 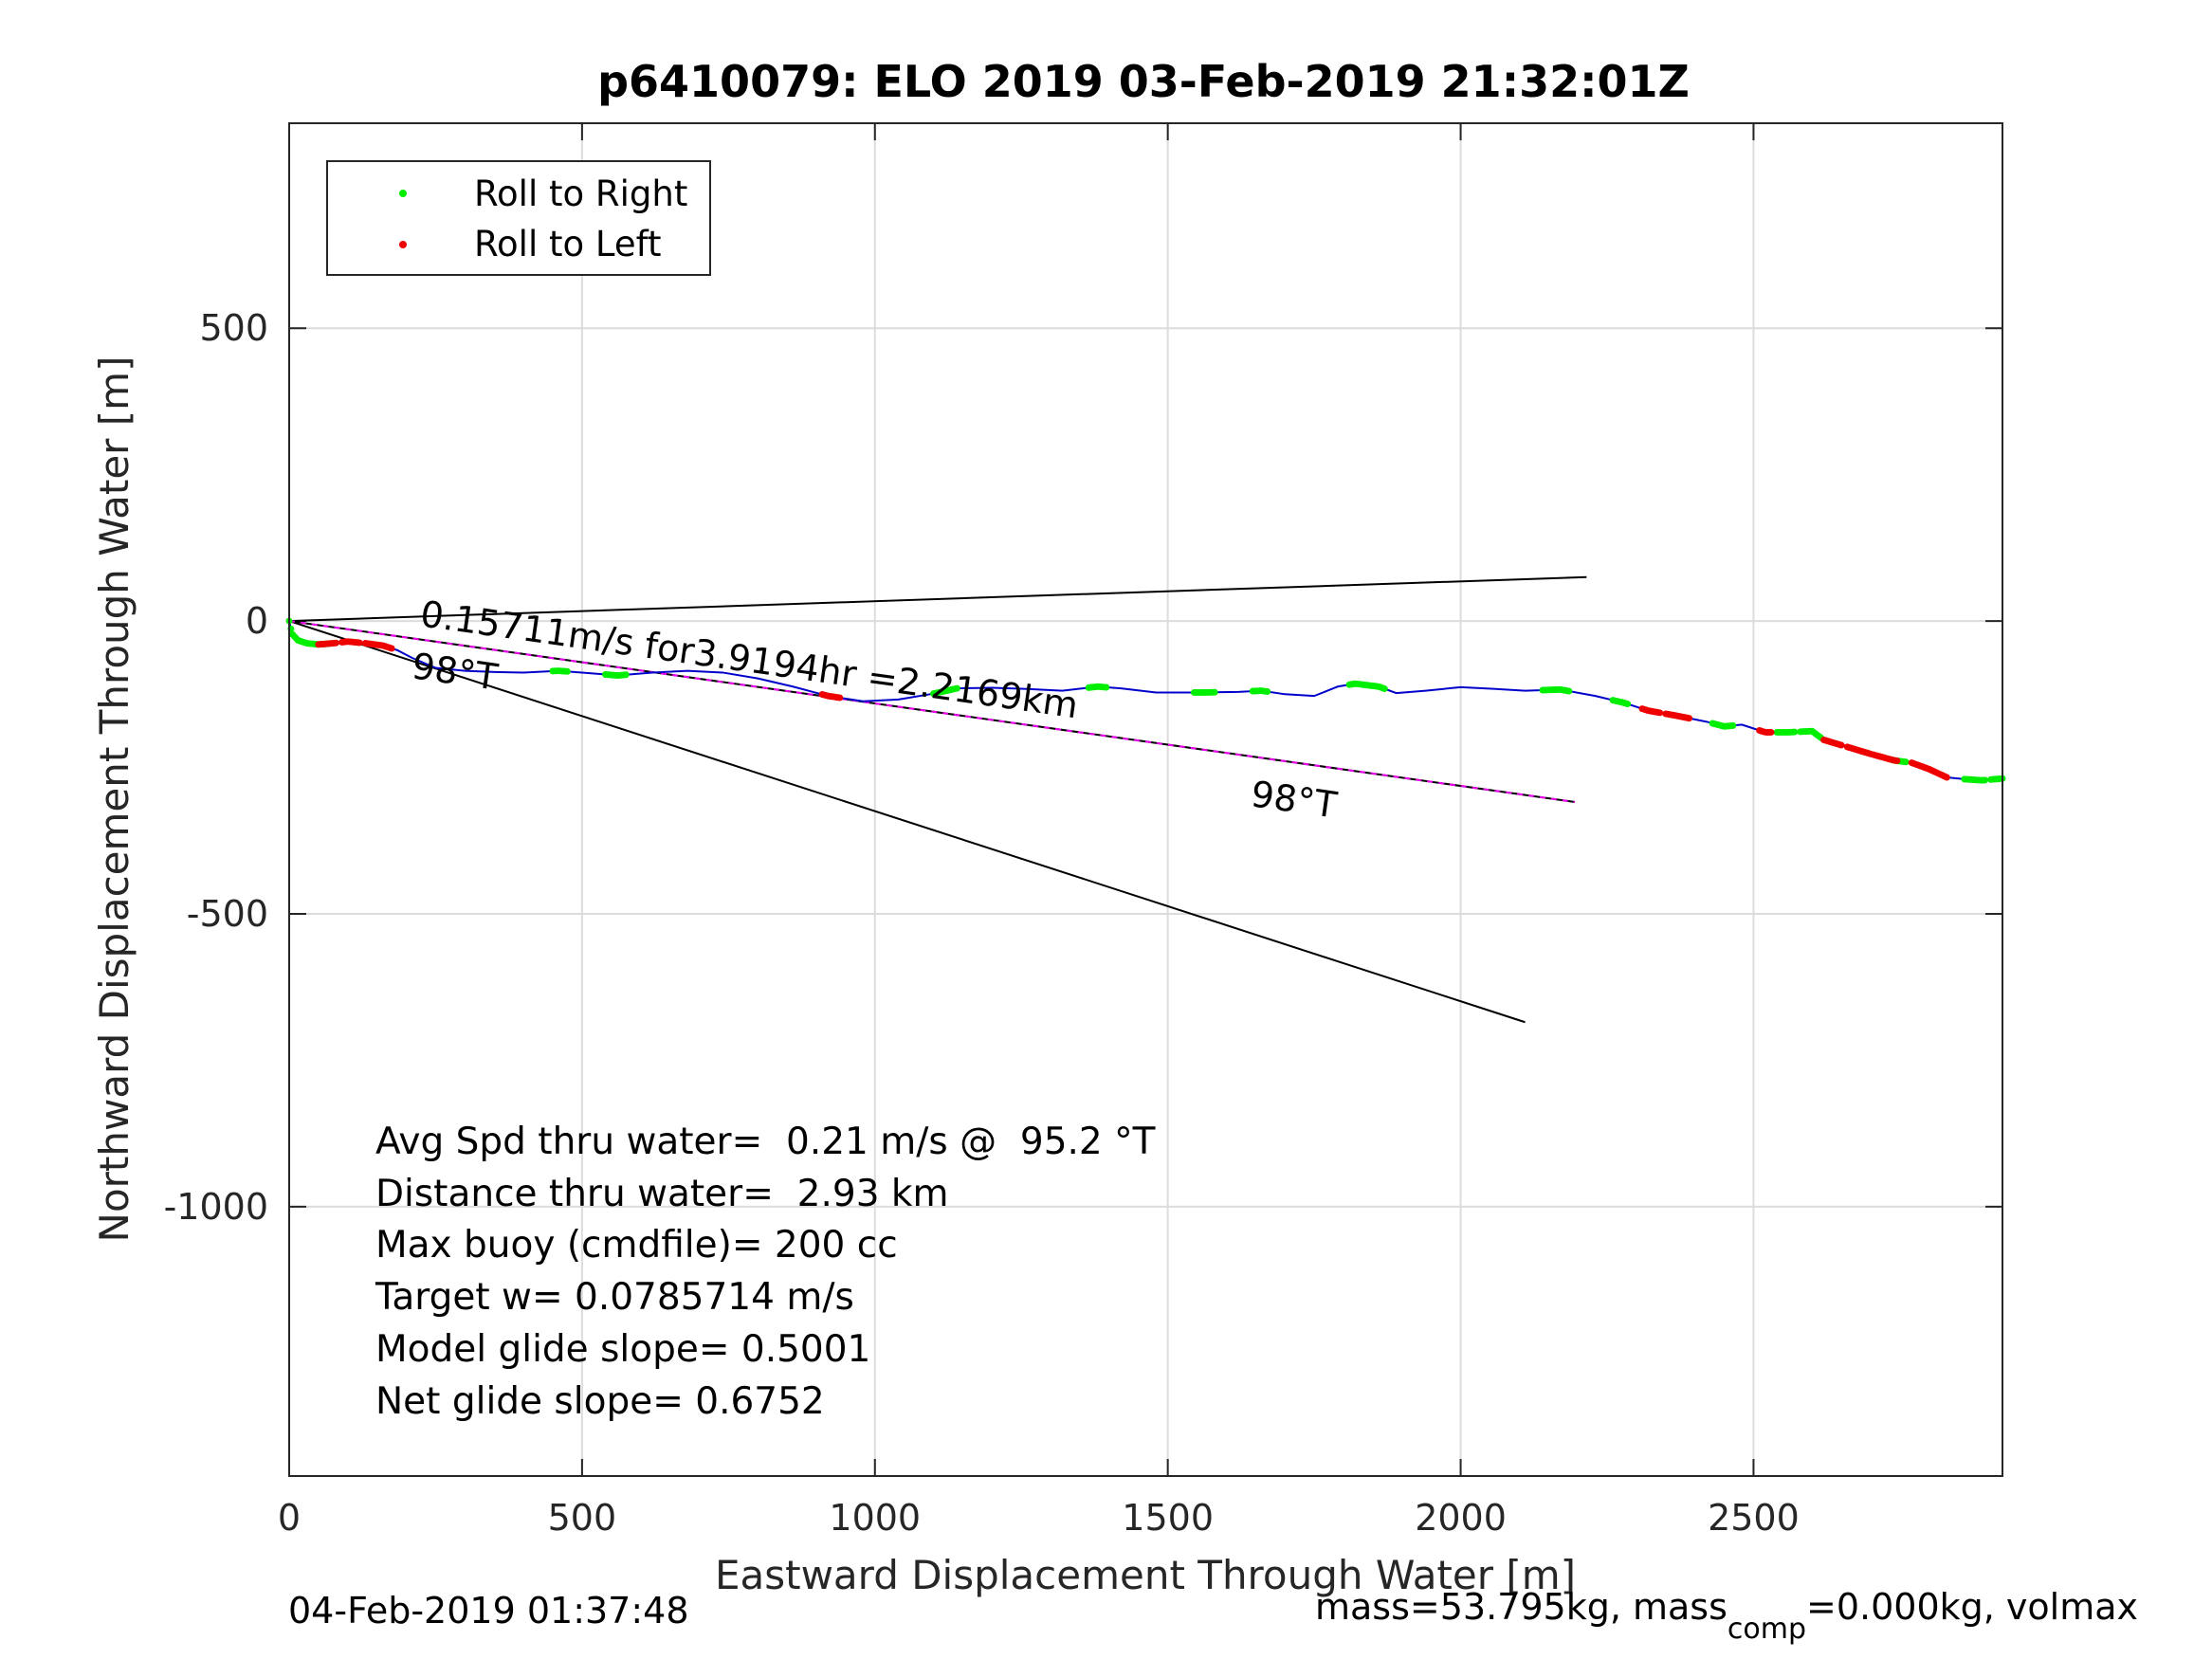 I want to click on footer-mass-prefix: mass=53.795kg, mass, so click(x=1521, y=1607).